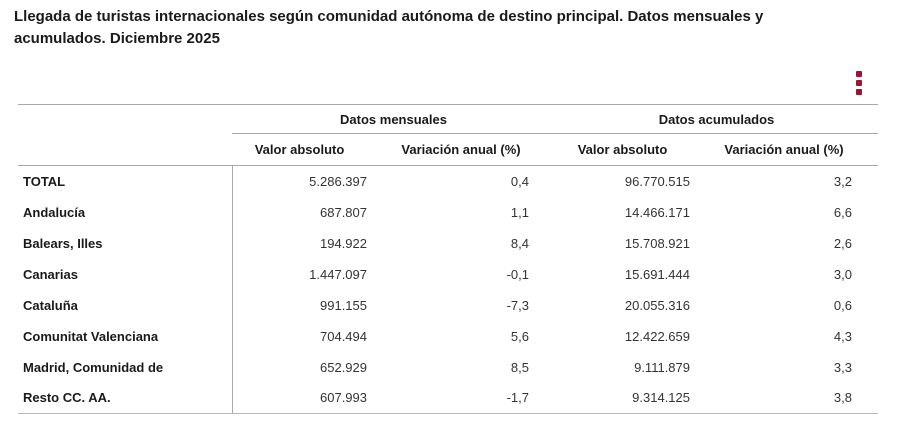 This screenshot has width=901, height=433. Describe the element at coordinates (519, 212) in the screenshot. I see `cell-monthly-variation: 1,1` at that location.